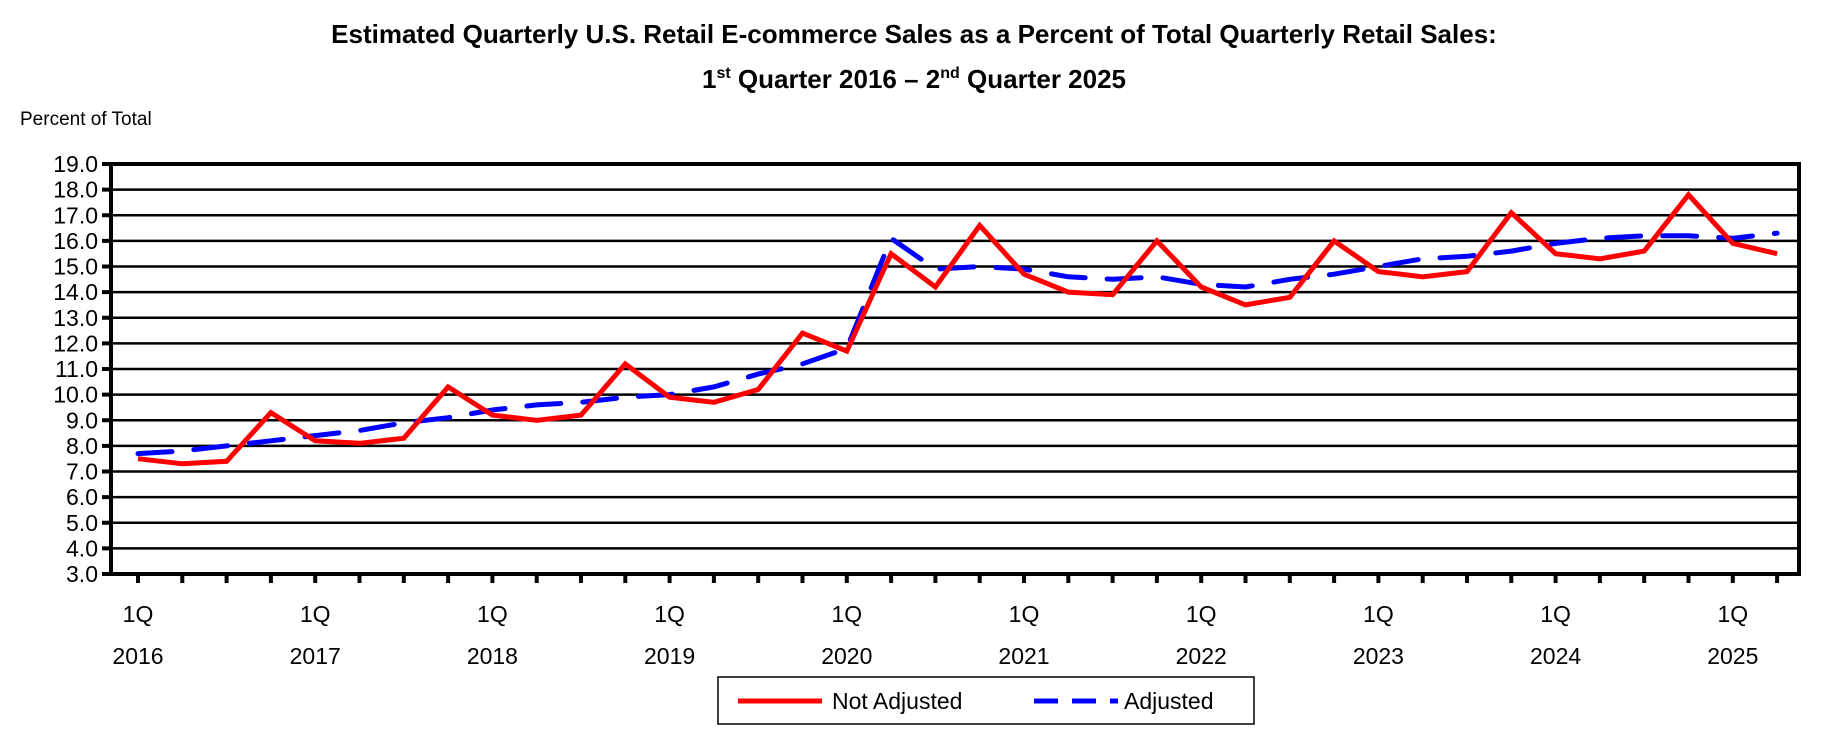 This screenshot has height=741, width=1828. What do you see at coordinates (82, 472) in the screenshot?
I see `y-tick-label: 7.0` at bounding box center [82, 472].